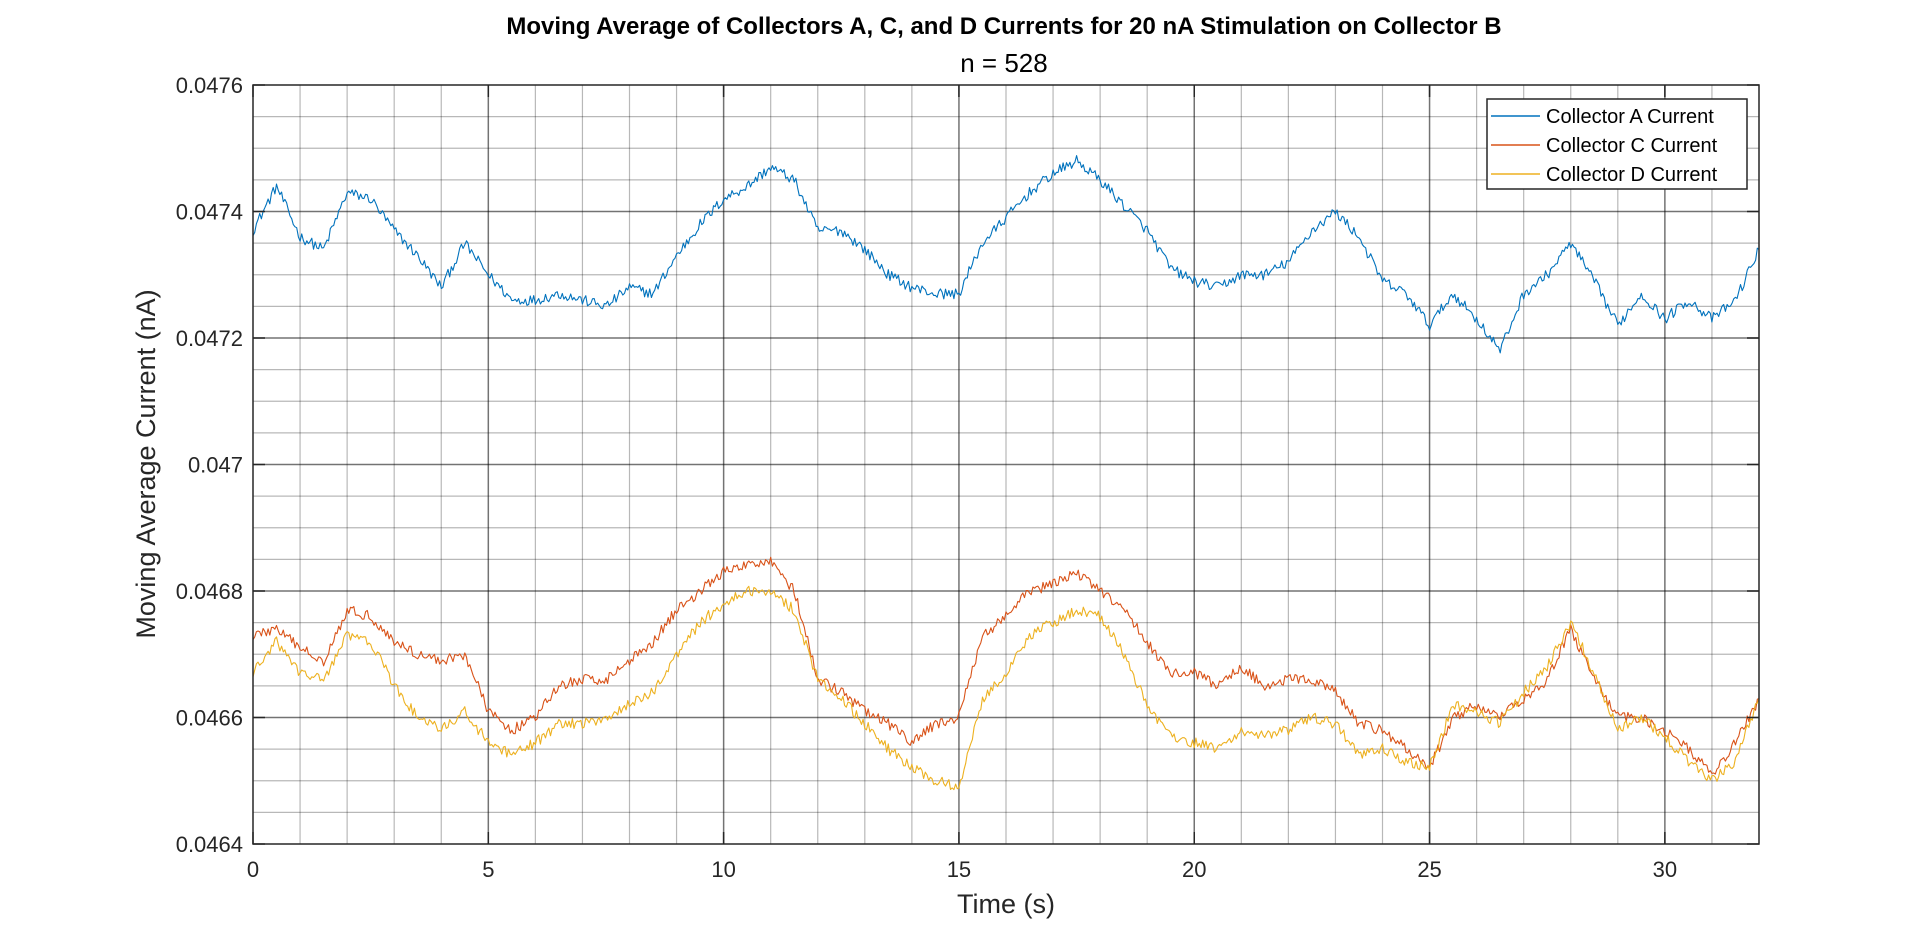 The width and height of the screenshot is (1920, 936). What do you see at coordinates (209, 212) in the screenshot?
I see `y-tick-label: 0.0474` at bounding box center [209, 212].